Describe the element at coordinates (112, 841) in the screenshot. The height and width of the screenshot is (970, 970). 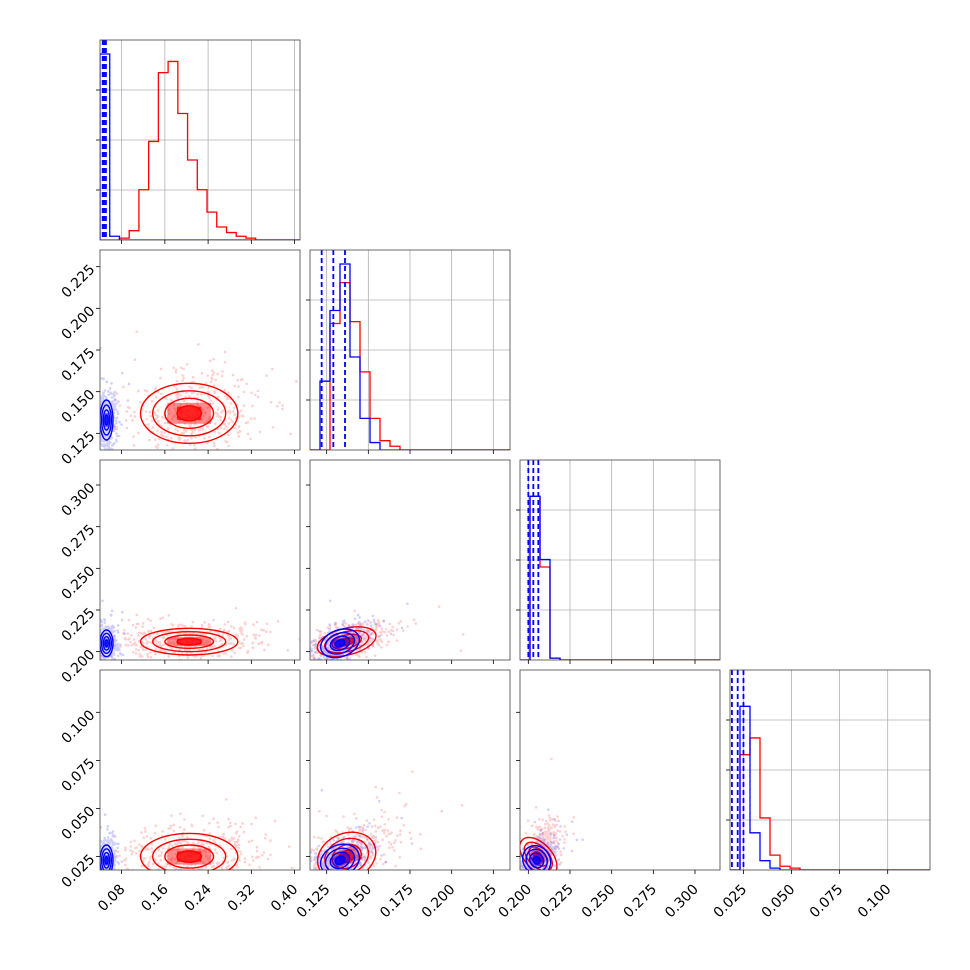
I see `scatter-points-blue` at that location.